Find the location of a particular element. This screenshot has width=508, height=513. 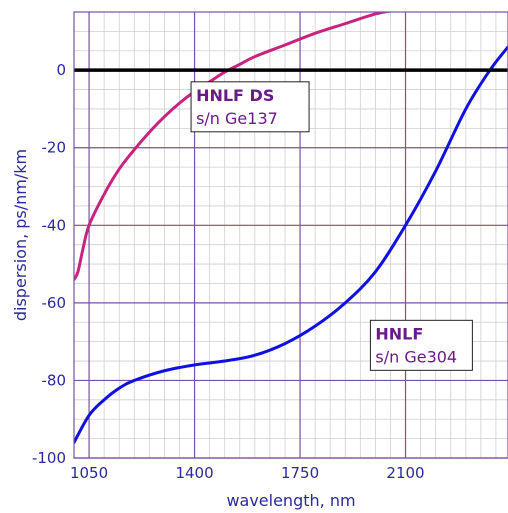

y-axis-label: dispersion, ps/nm/km is located at coordinates (20, 235).